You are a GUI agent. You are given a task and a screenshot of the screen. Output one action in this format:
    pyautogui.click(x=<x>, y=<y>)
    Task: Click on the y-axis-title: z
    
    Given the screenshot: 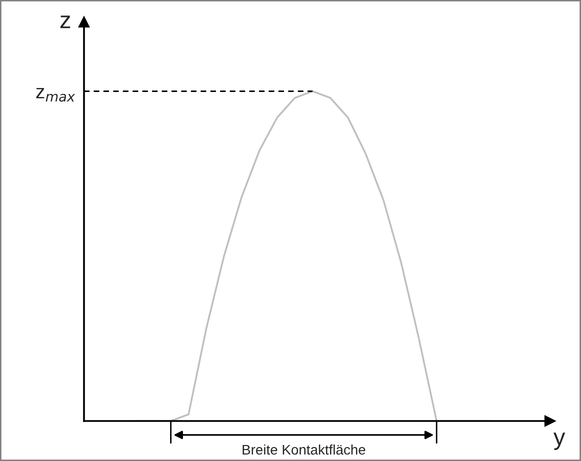 What is the action you would take?
    pyautogui.click(x=65, y=22)
    